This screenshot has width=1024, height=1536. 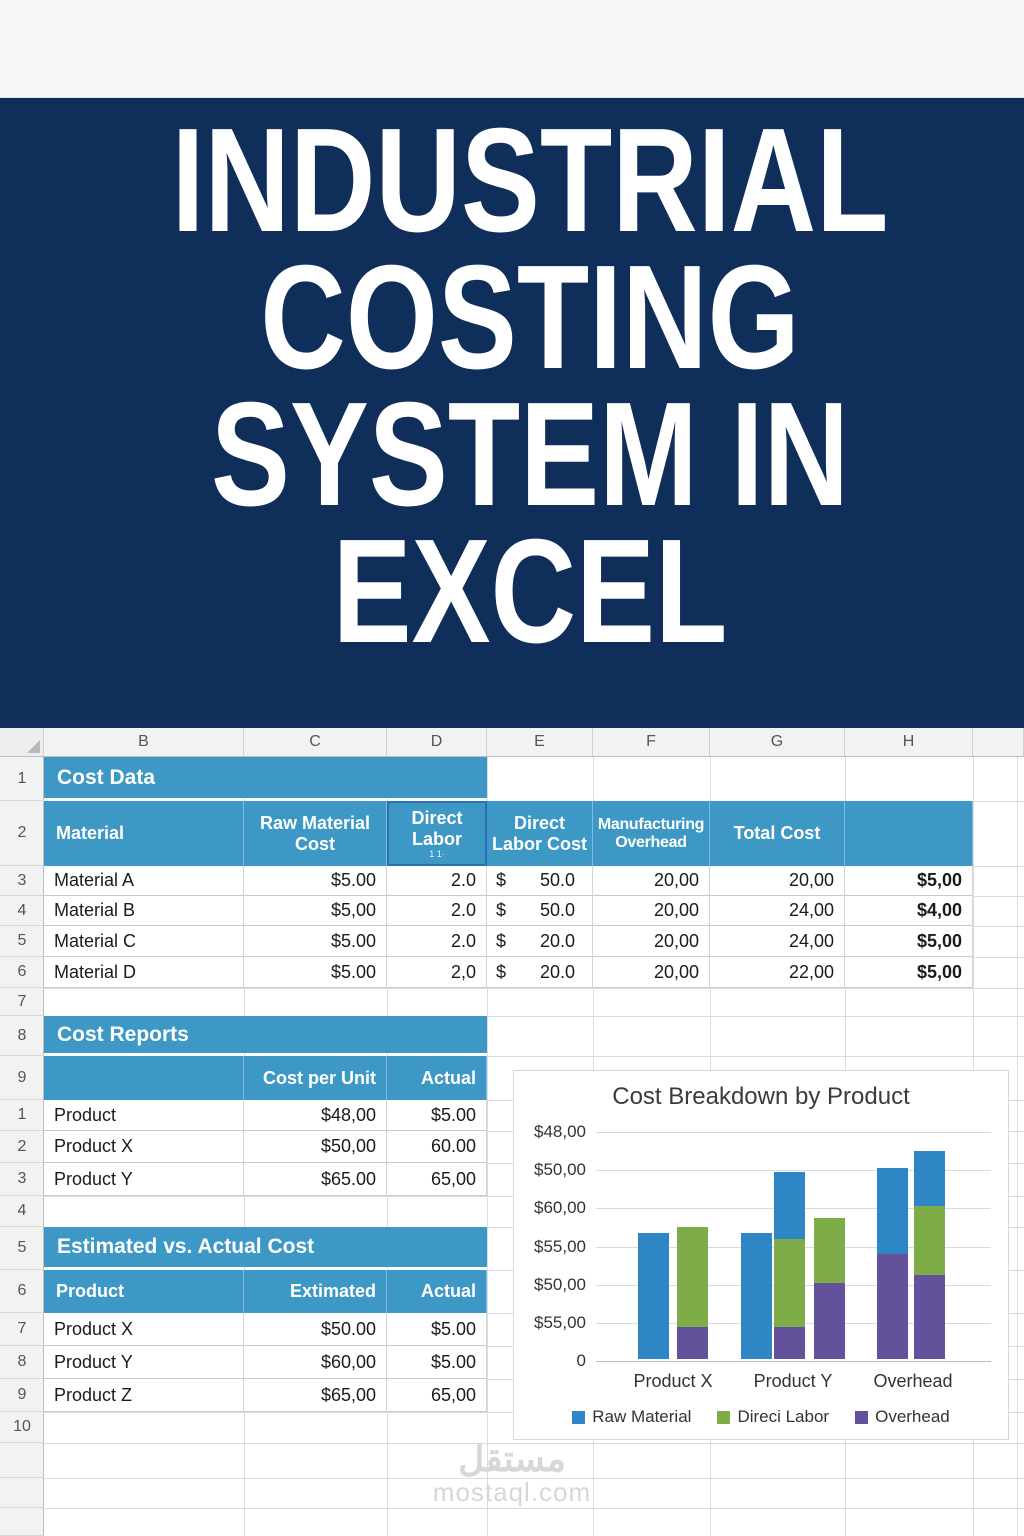 I want to click on row-header: 10, so click(x=22, y=1427).